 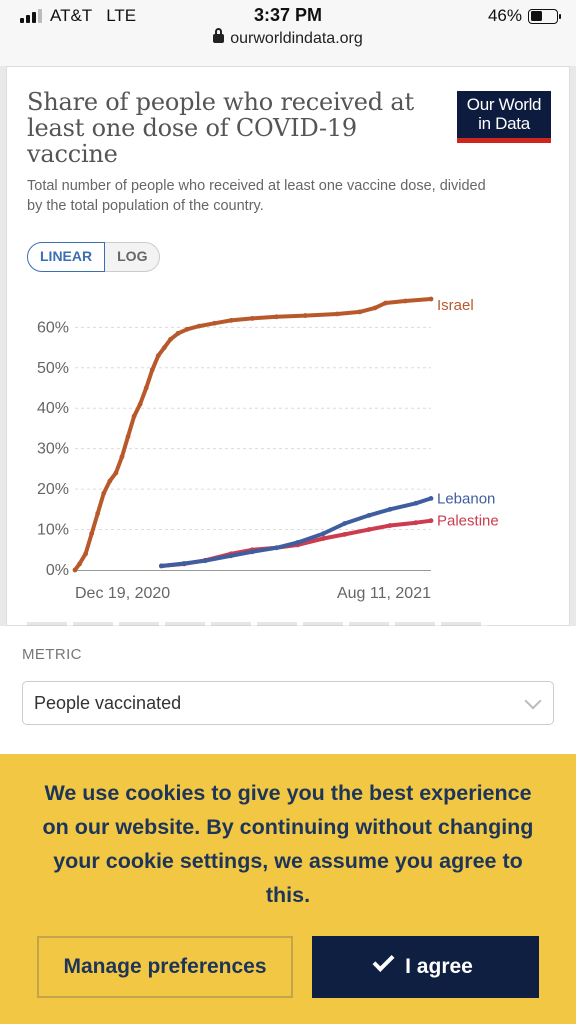 I want to click on y-tick-label: 30%, so click(x=53, y=449).